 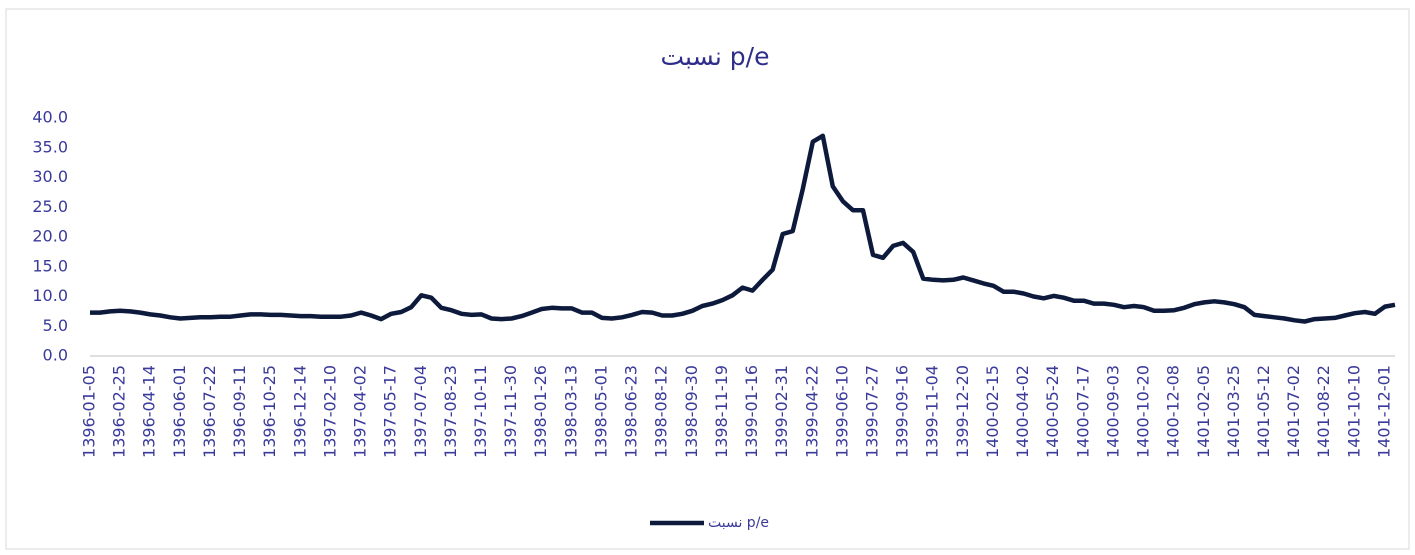 What do you see at coordinates (721, 411) in the screenshot?
I see `x-tick-label: 1398-11-19` at bounding box center [721, 411].